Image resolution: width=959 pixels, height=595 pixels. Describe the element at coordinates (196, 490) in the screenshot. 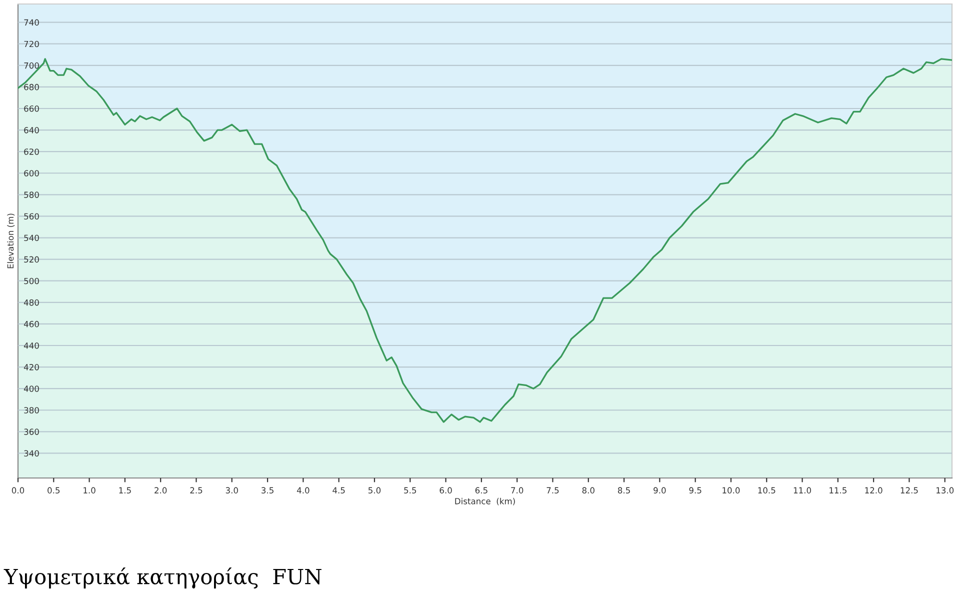

I see `x-tick-label: 2.5` at that location.